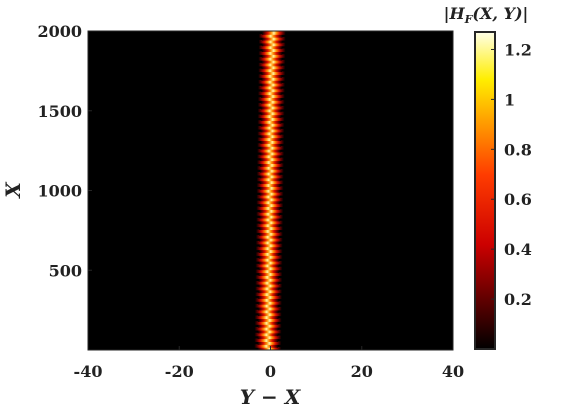  I want to click on heatmap-layer, so click(270, 190).